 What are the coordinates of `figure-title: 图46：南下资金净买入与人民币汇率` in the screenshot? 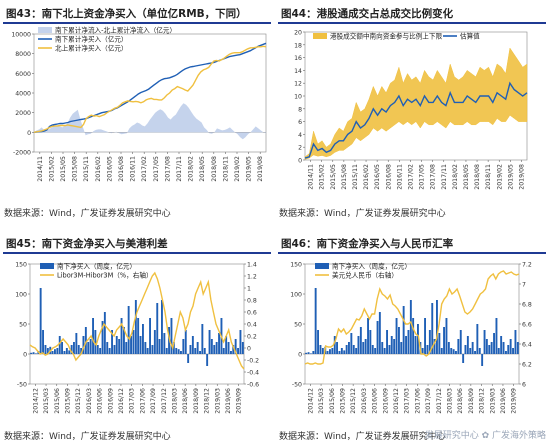 It's located at (367, 244).